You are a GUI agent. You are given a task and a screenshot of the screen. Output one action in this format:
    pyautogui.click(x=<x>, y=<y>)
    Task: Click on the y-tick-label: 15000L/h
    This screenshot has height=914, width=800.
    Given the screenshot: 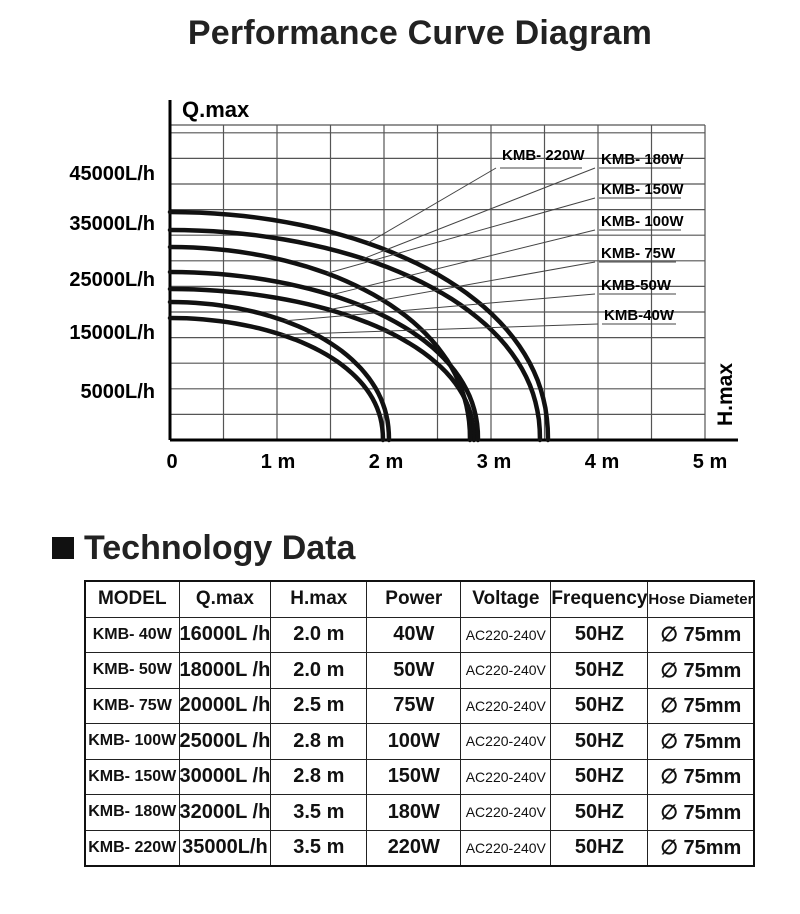 What is the action you would take?
    pyautogui.click(x=112, y=333)
    